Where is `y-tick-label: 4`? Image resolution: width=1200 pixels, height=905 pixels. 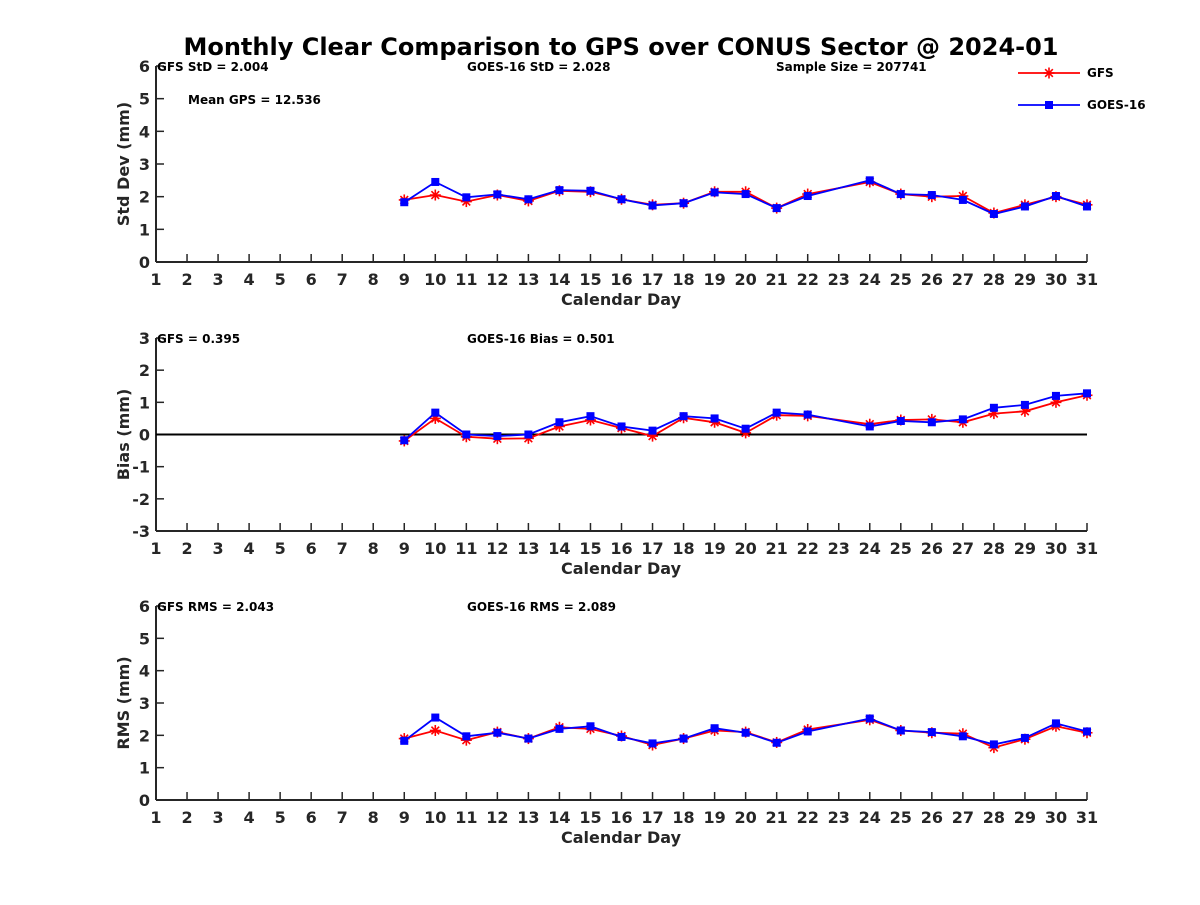
y-tick-label: 4 is located at coordinates (144, 671).